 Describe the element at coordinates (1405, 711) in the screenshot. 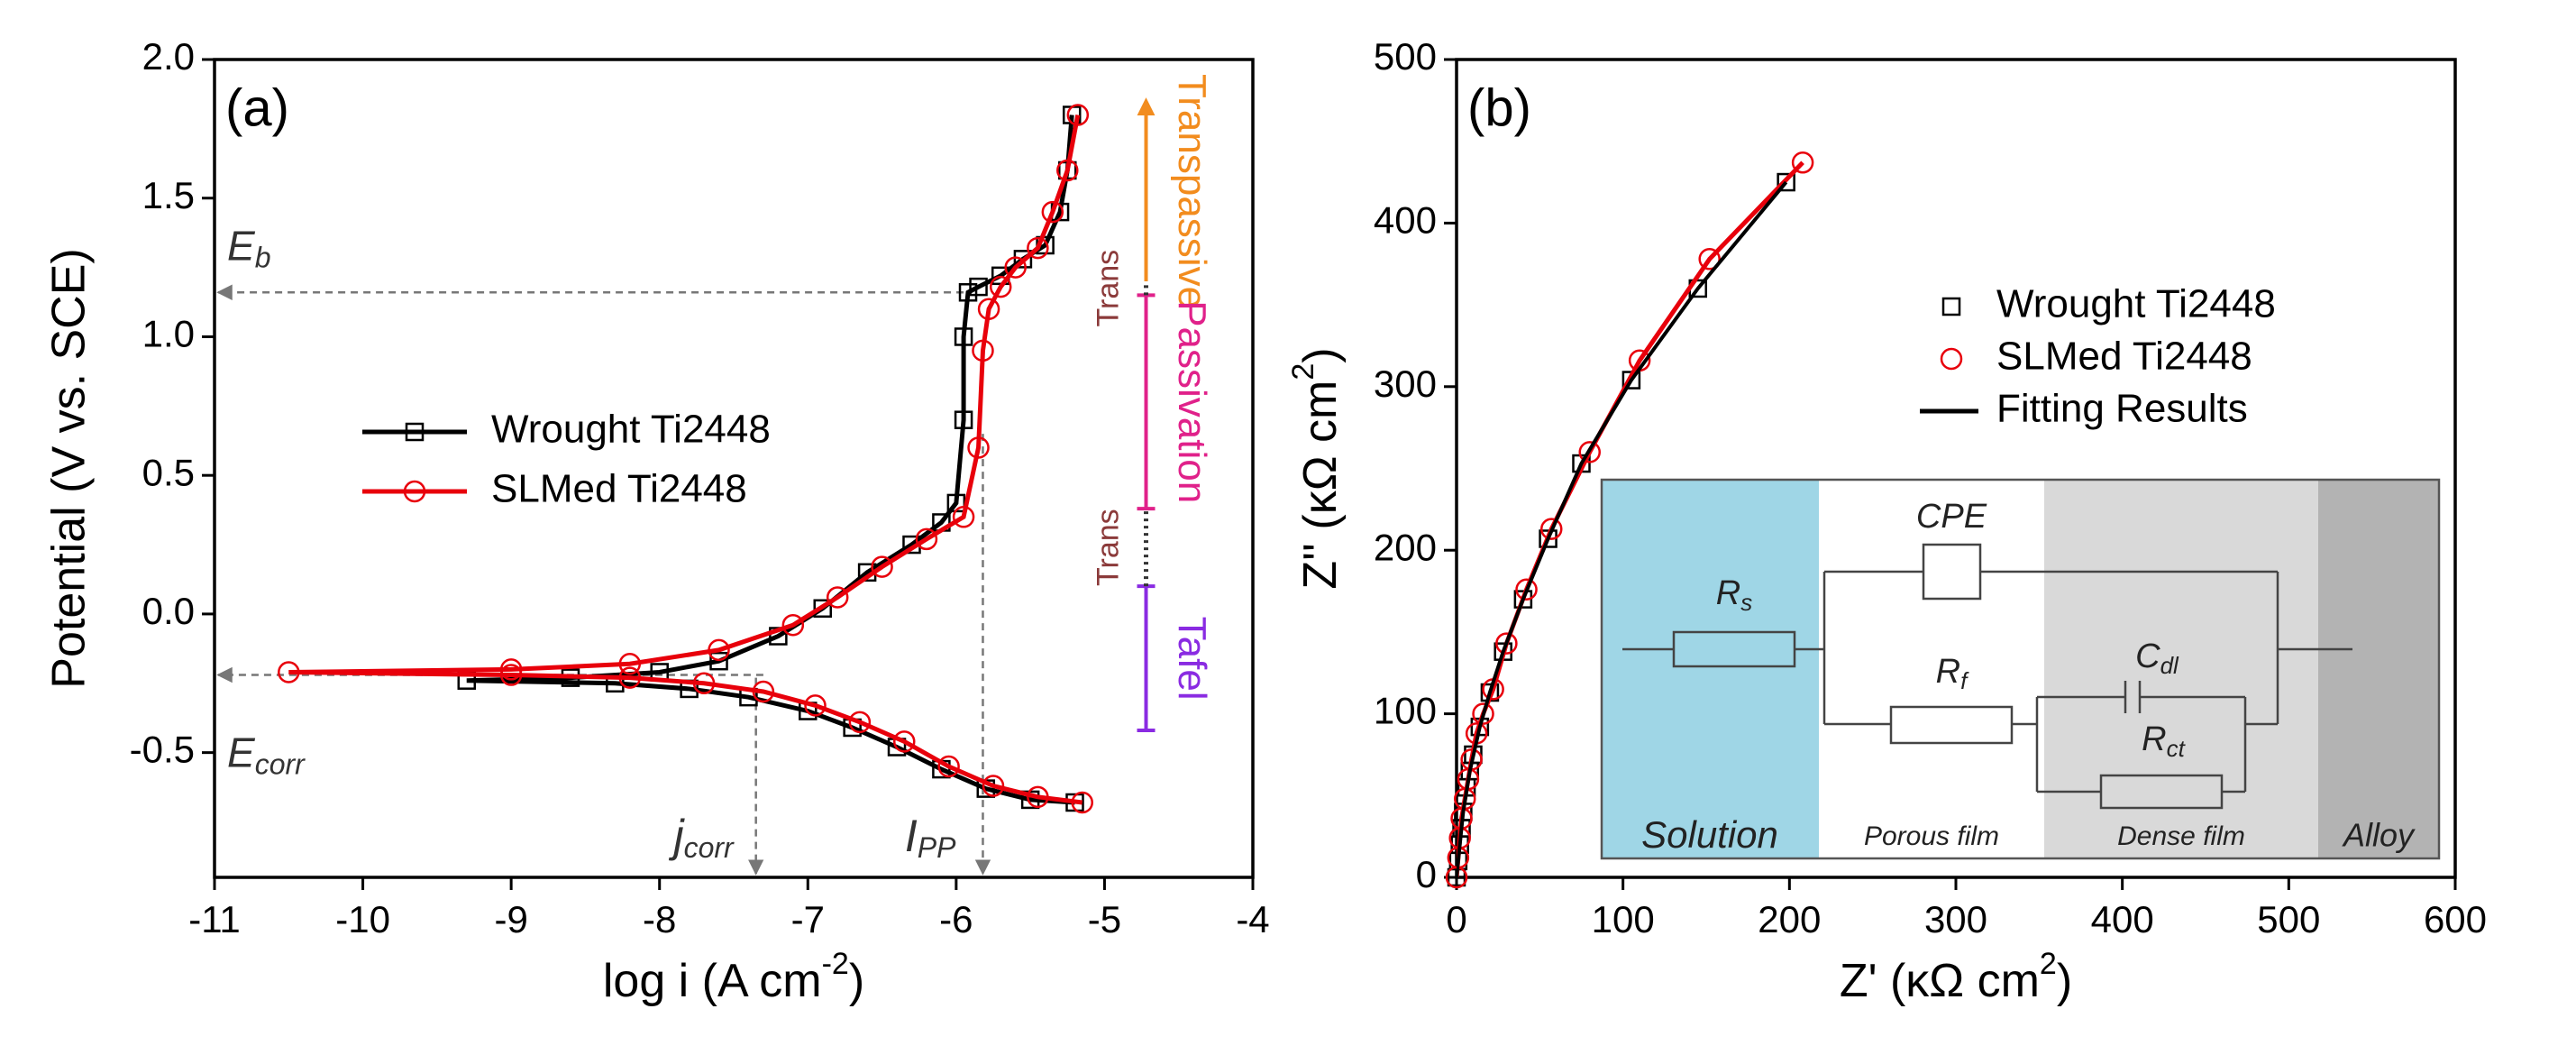

I see `y-tick-label: 100` at that location.